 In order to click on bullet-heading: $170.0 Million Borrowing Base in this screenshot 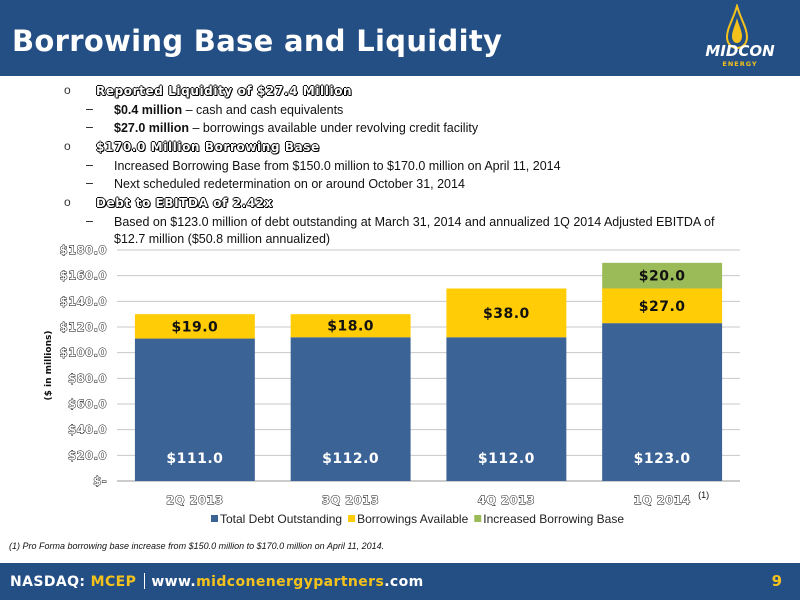, I will do `click(208, 147)`.